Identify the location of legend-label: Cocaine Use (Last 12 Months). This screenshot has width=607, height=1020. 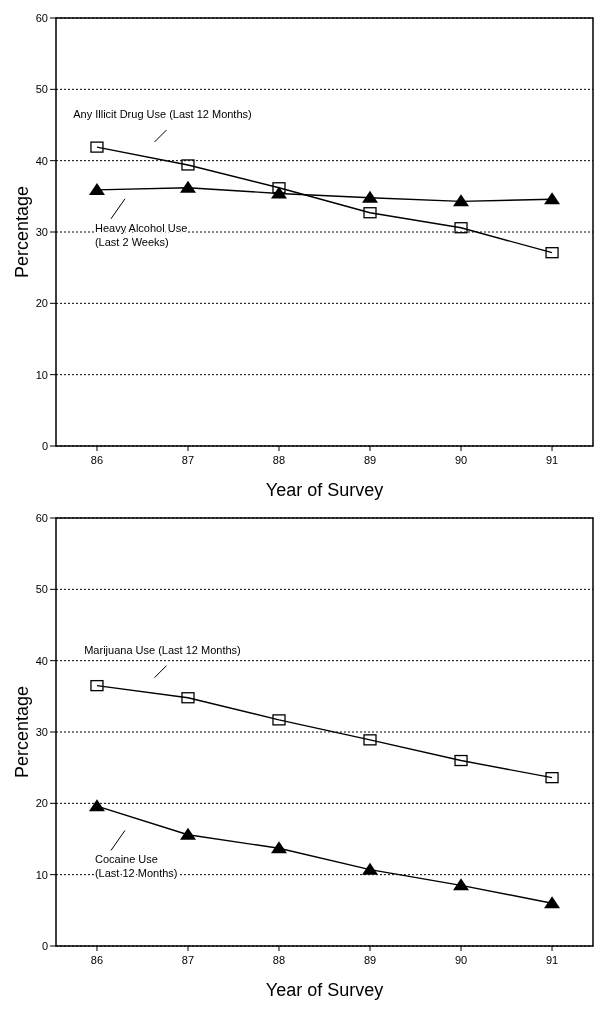
(136, 866).